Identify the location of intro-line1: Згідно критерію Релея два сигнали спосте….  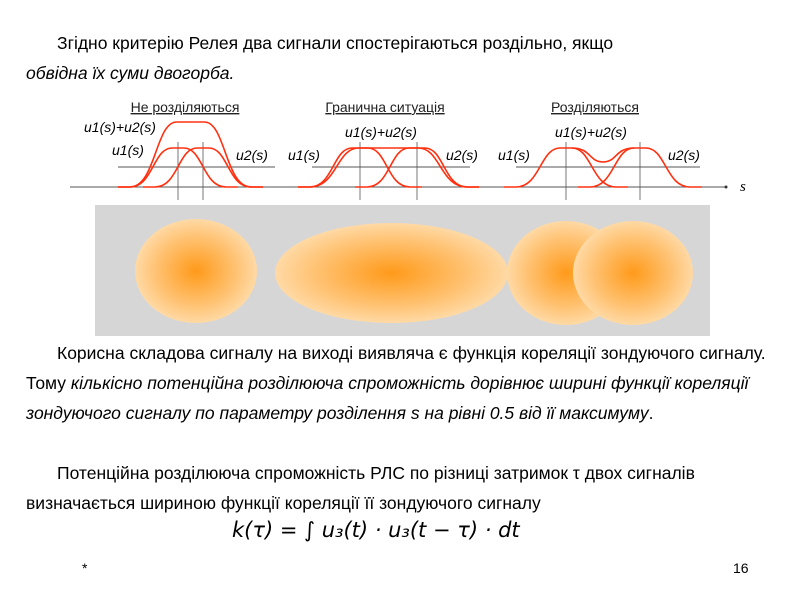
(335, 43).